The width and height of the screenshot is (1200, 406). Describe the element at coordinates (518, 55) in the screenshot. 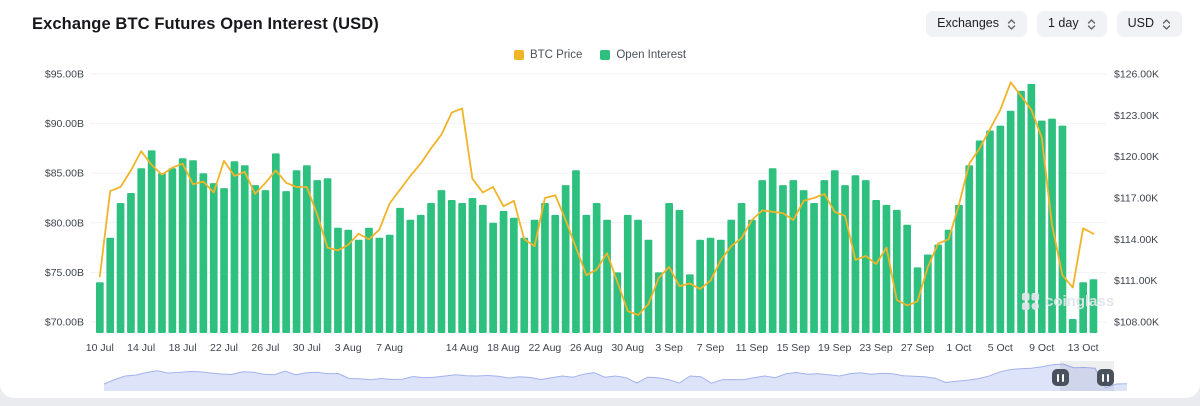

I see `btc-price-swatch-icon` at that location.